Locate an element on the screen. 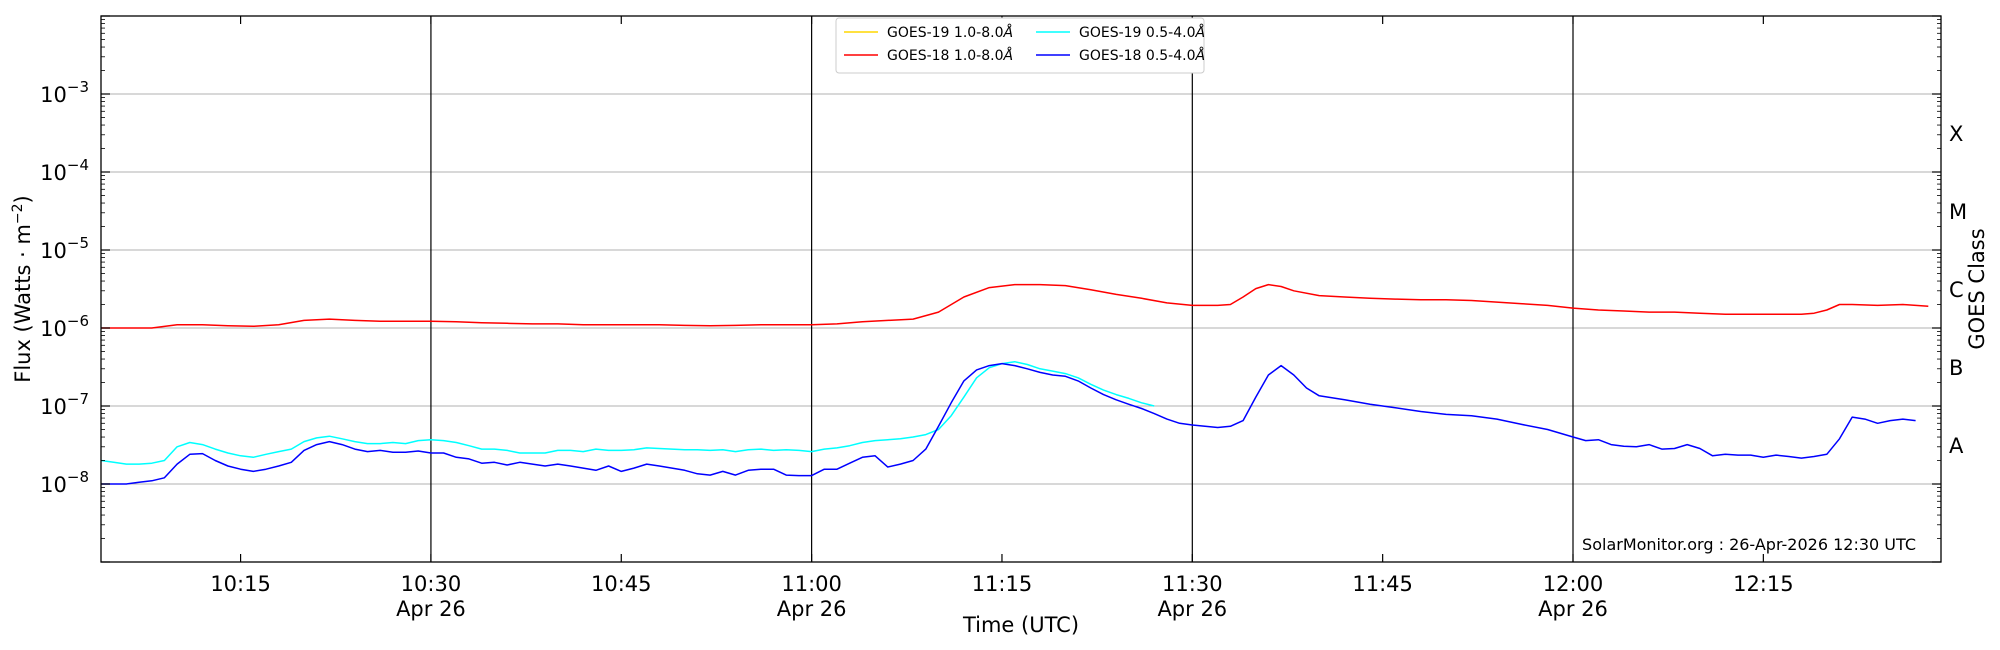  y-tick-exponent: −6 is located at coordinates (78, 321).